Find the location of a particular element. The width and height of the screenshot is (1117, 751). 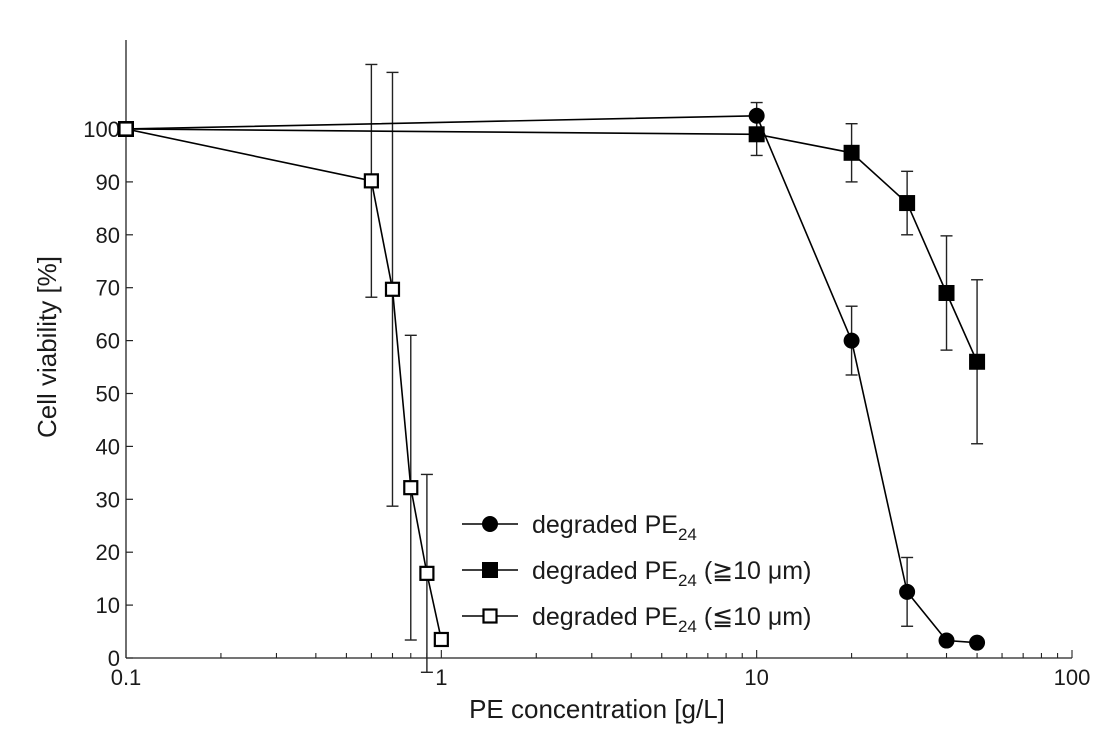

legend-entry: degraded PE24 is located at coordinates (579, 527).